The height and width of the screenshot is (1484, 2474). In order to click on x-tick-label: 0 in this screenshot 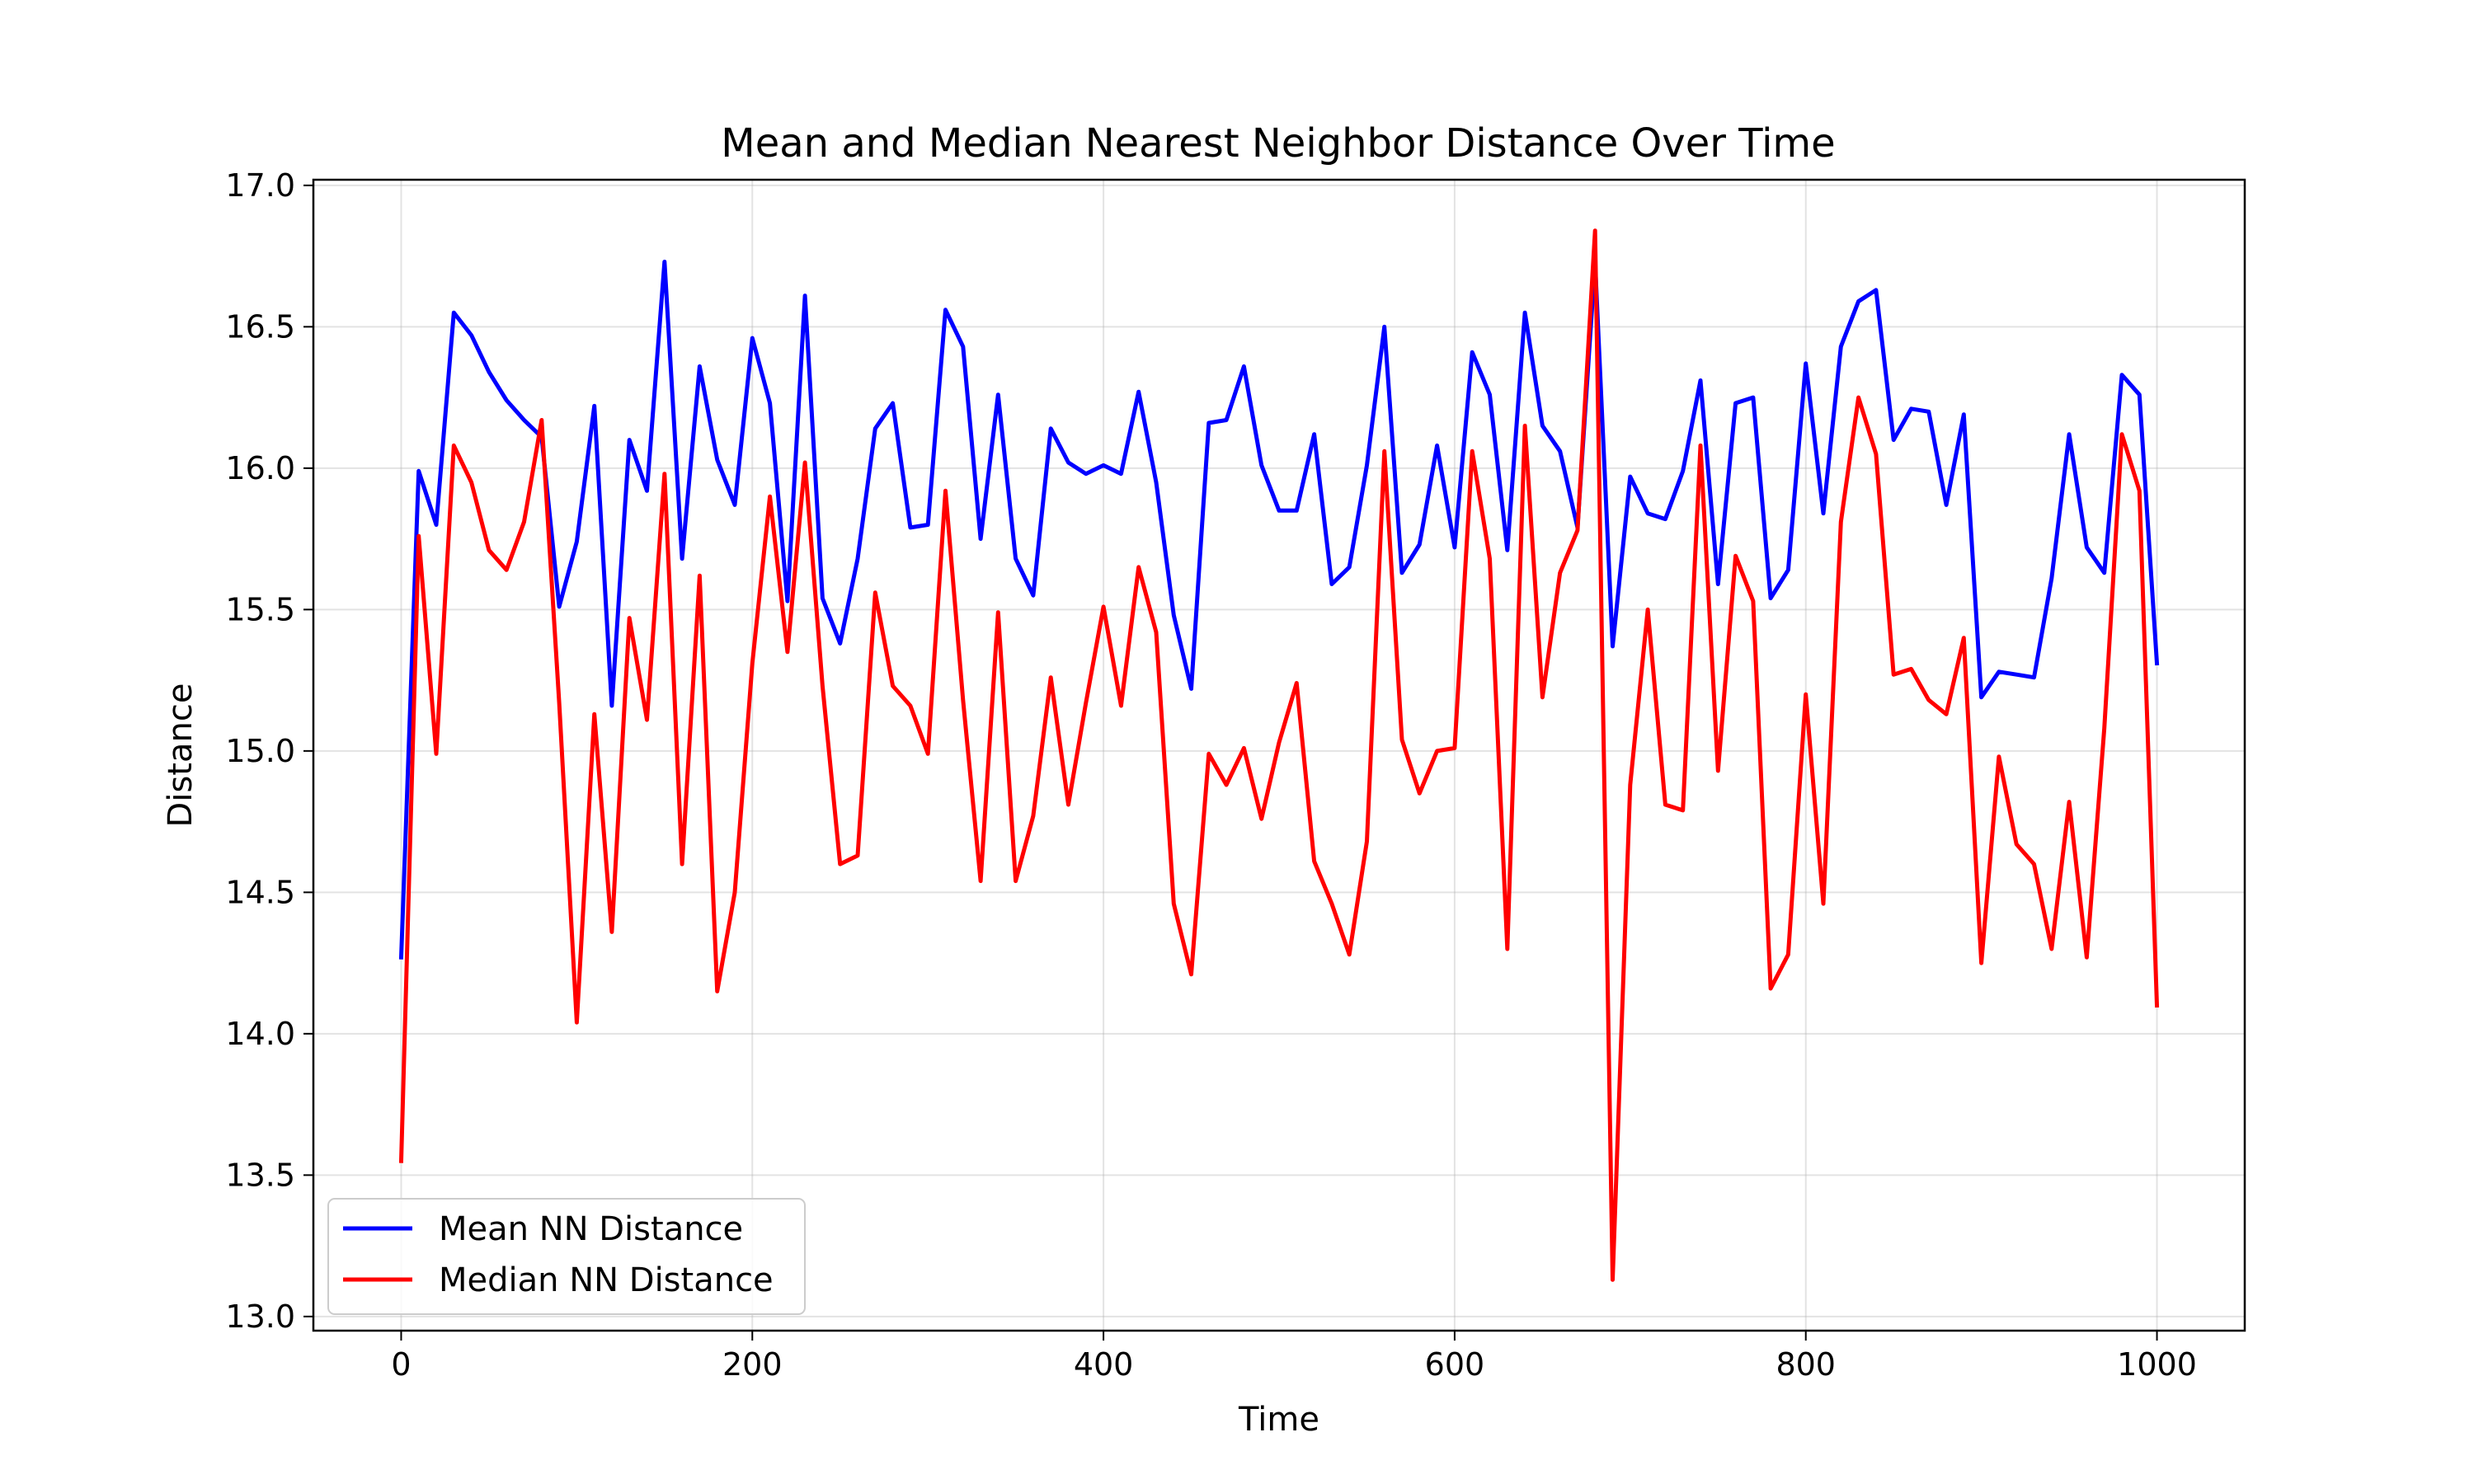, I will do `click(401, 1364)`.